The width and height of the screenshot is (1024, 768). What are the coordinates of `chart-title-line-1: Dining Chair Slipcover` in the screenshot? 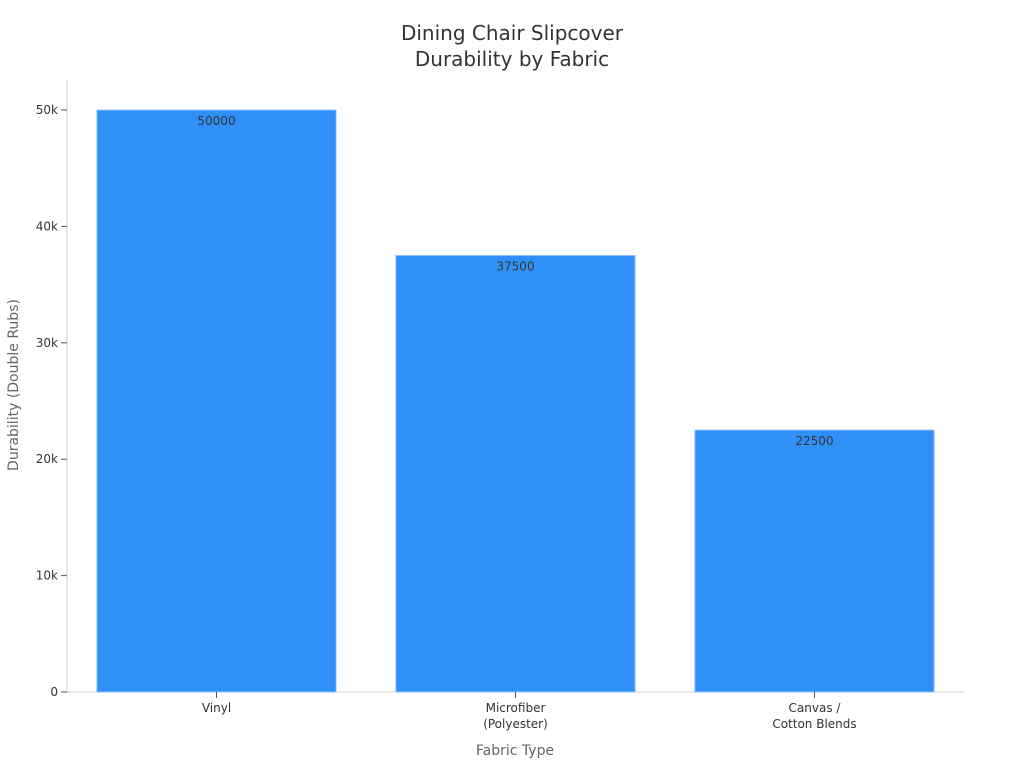 It's located at (512, 33).